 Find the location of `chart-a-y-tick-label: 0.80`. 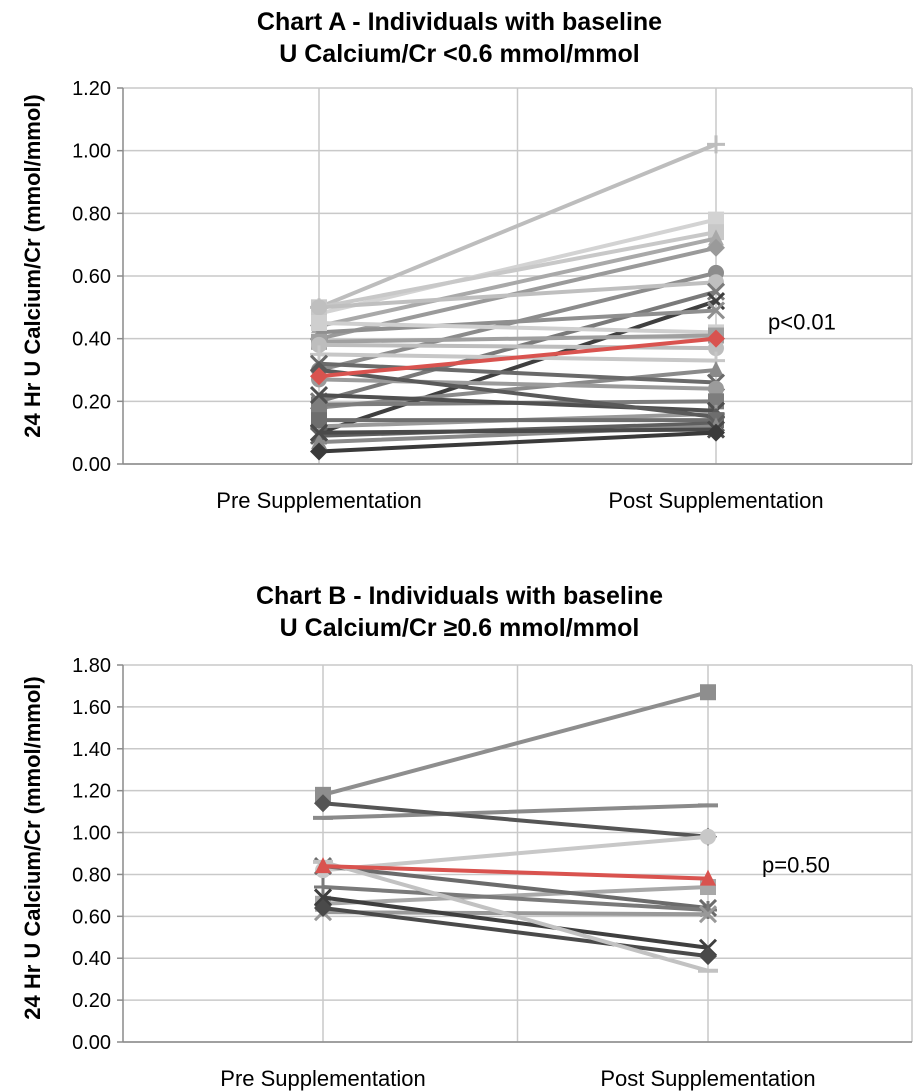

chart-a-y-tick-label: 0.80 is located at coordinates (91, 214).